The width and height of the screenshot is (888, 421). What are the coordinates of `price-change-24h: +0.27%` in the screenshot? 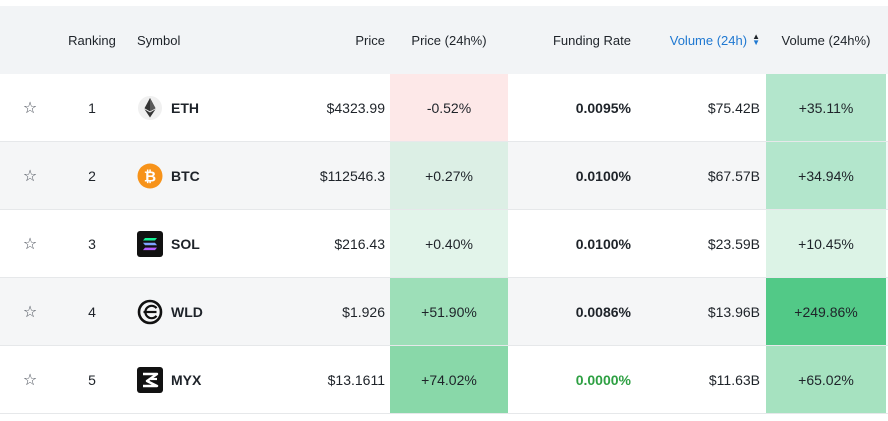 It's located at (449, 175).